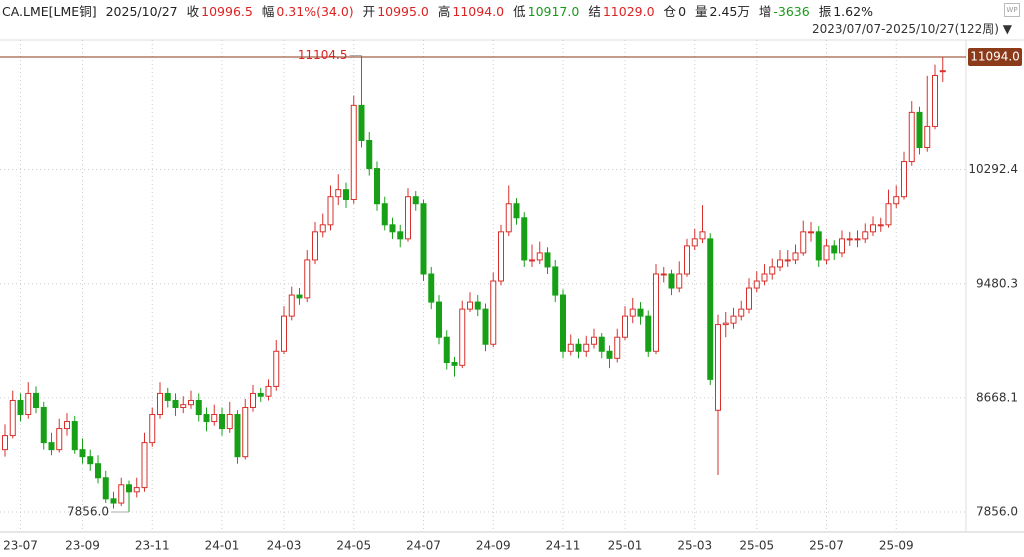  I want to click on x-tick-label: 24-03, so click(284, 546).